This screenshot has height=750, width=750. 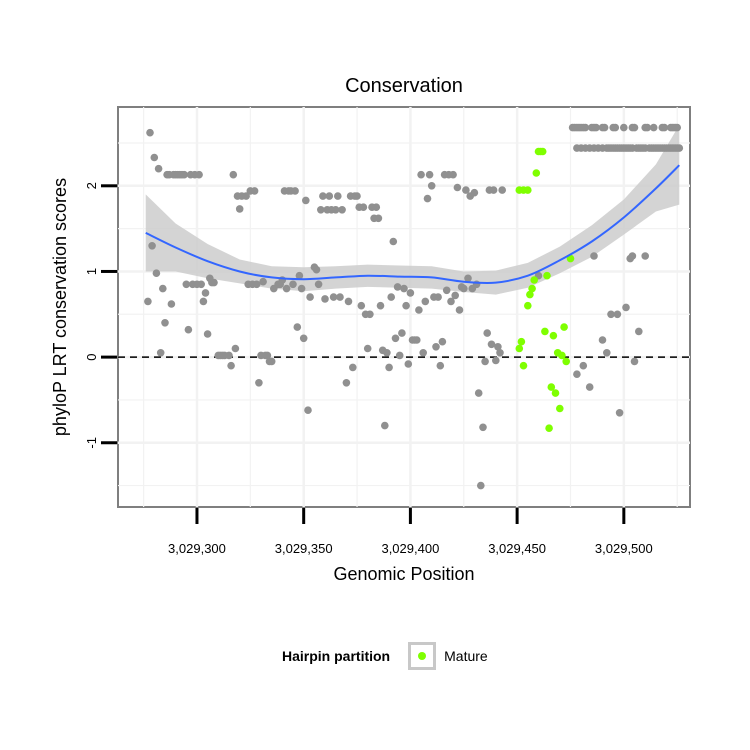 What do you see at coordinates (60, 307) in the screenshot?
I see `y-axis-label: phyloP LRT conservation scores` at bounding box center [60, 307].